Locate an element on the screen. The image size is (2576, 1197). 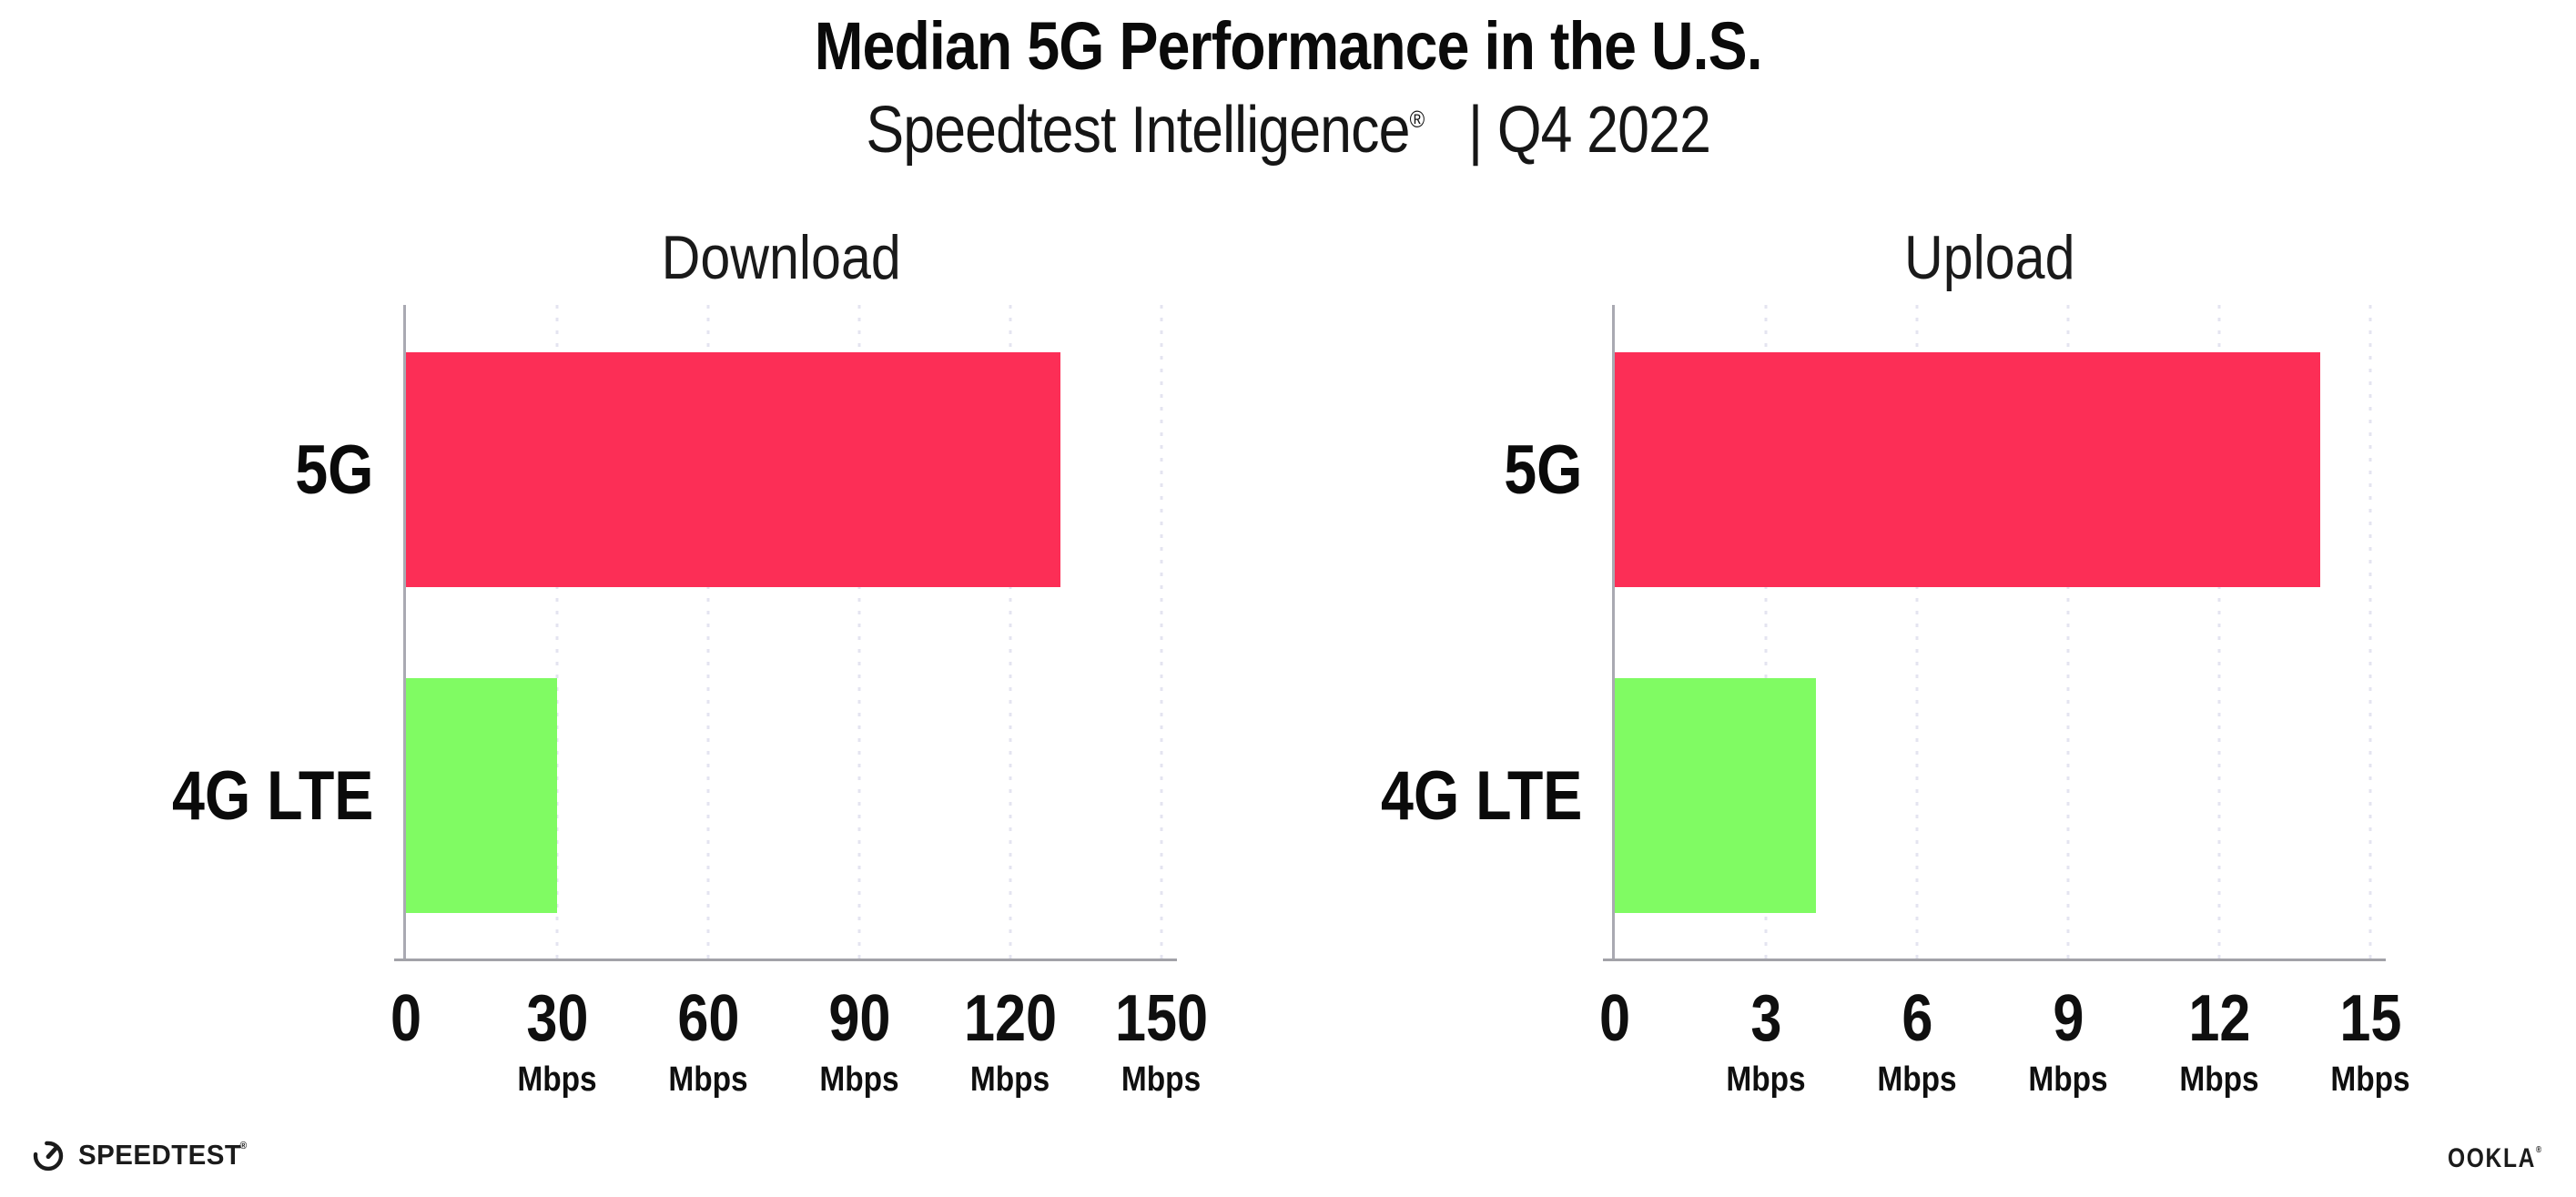
upload-bar-4g-lte is located at coordinates (1716, 796).